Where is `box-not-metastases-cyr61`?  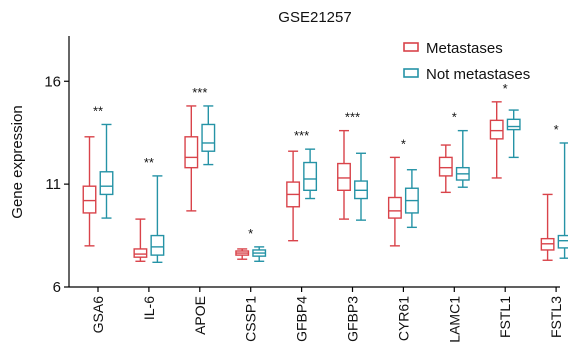
box-not-metastases-cyr61 is located at coordinates (412, 199).